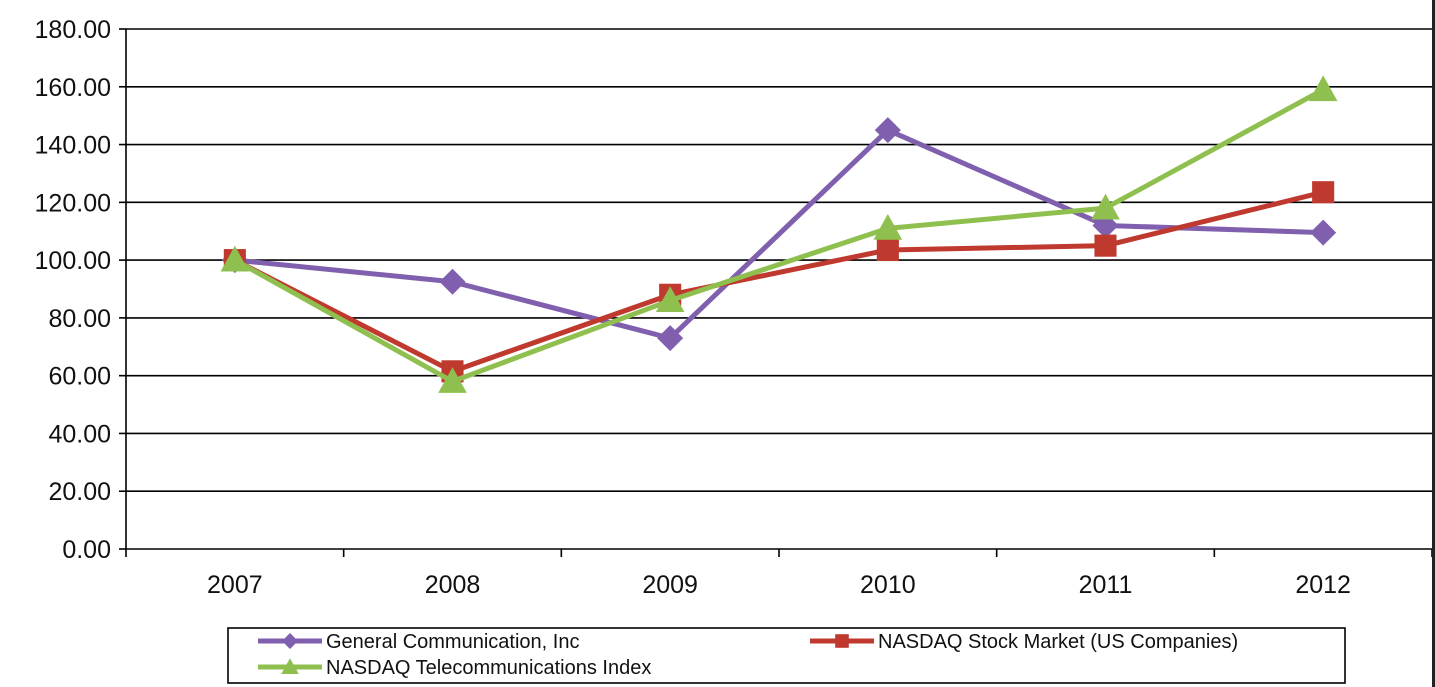 Image resolution: width=1435 pixels, height=687 pixels. I want to click on legend-item: General Communication, Inc, so click(418, 642).